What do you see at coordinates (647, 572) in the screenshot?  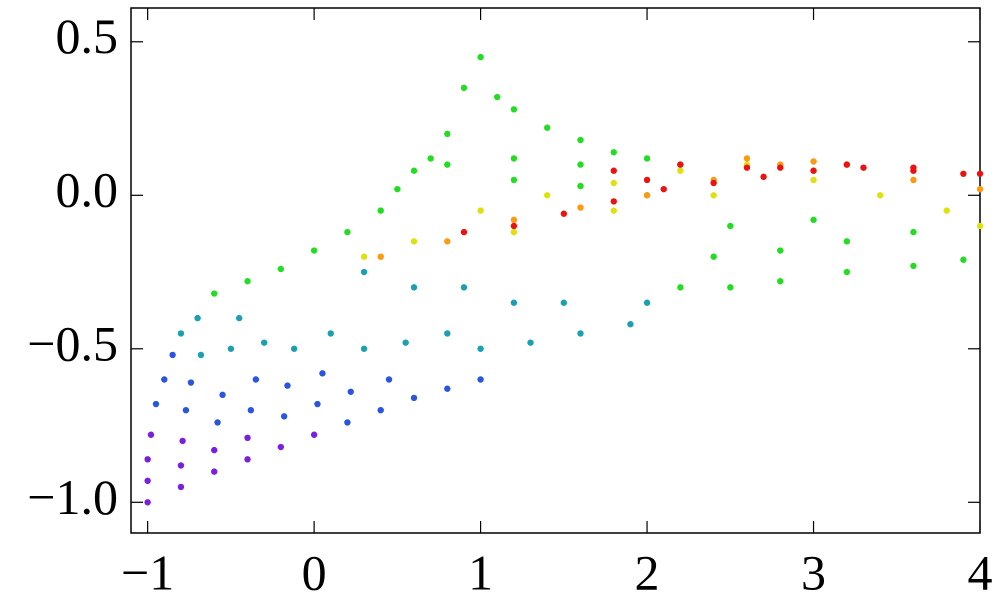 I see `x-tick-label: 2` at bounding box center [647, 572].